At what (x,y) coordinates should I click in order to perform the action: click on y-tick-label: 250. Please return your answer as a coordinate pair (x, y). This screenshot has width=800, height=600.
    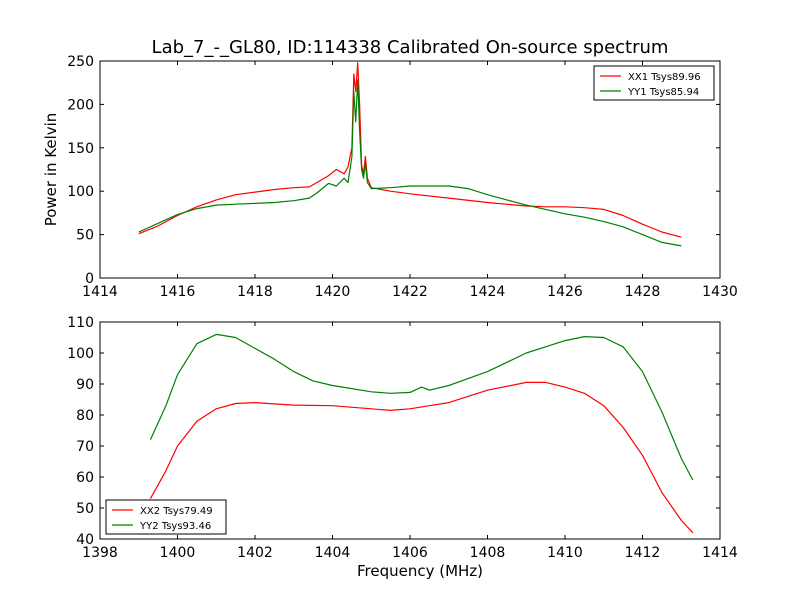
    Looking at the image, I should click on (80, 62).